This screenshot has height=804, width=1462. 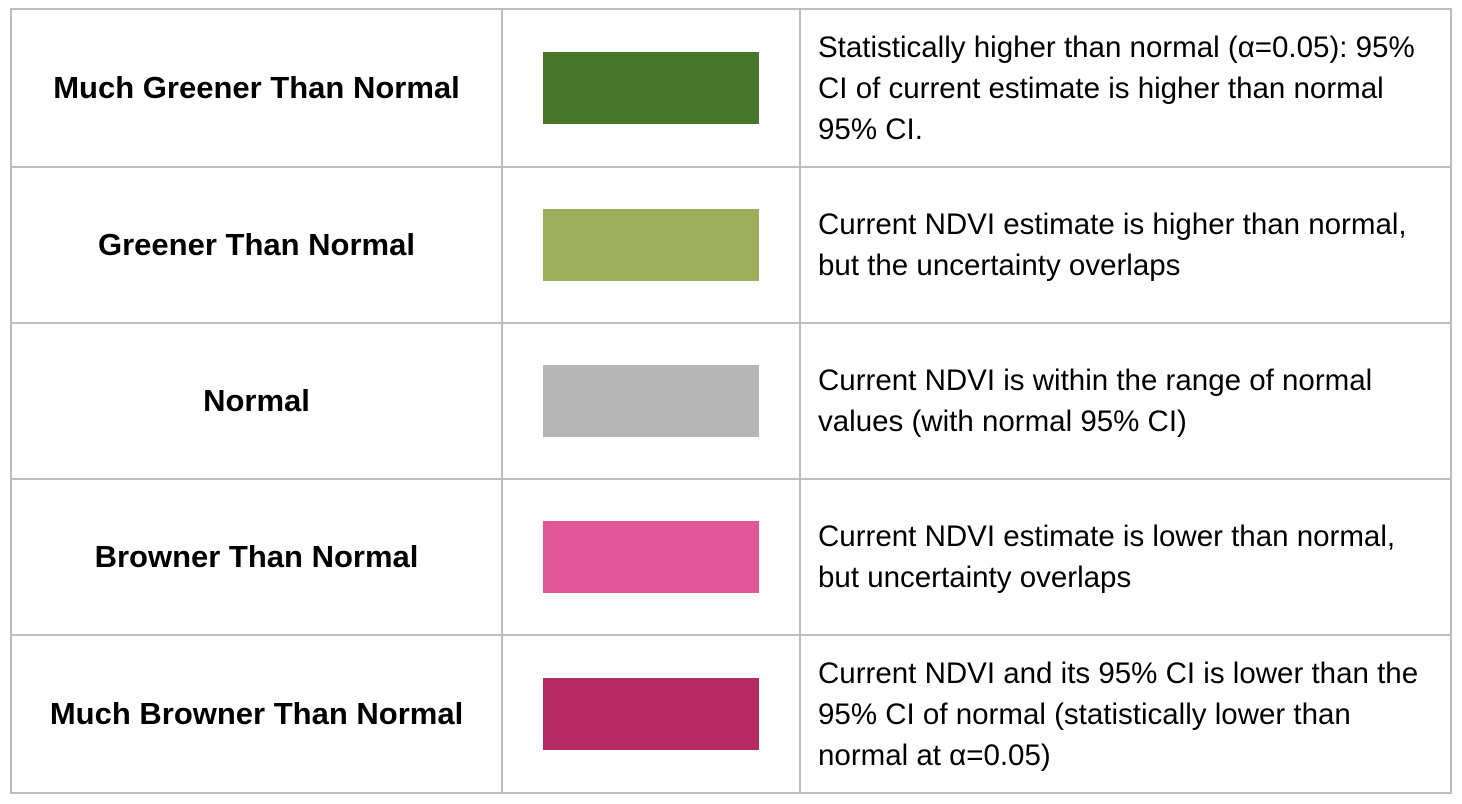 I want to click on category-label: Much Browner Than Normal, so click(x=256, y=714).